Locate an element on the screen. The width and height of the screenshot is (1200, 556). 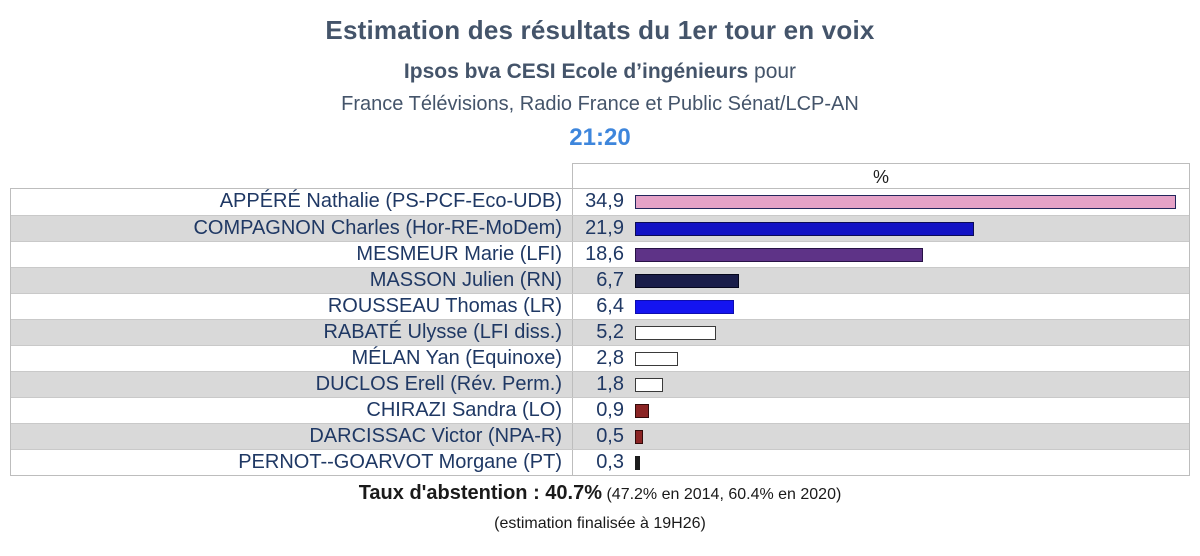
candidate-name: MESMEUR Marie (LFI) is located at coordinates (292, 254).